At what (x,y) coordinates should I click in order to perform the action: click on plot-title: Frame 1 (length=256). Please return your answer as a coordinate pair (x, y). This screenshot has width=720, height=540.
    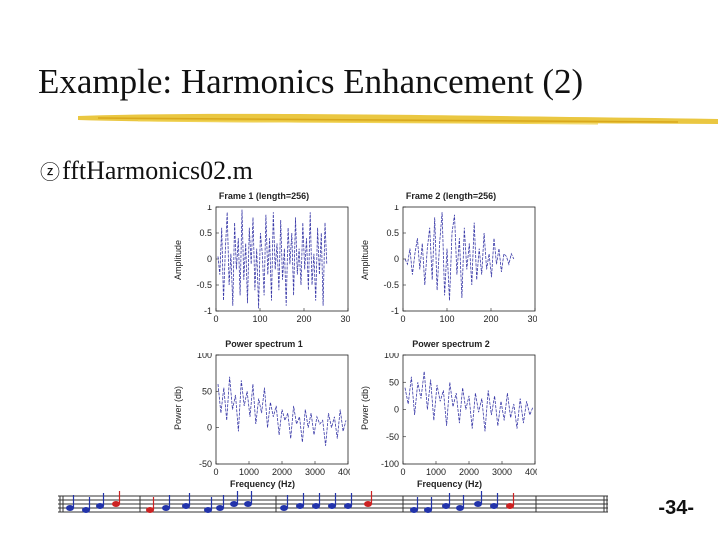
    Looking at the image, I should click on (264, 196).